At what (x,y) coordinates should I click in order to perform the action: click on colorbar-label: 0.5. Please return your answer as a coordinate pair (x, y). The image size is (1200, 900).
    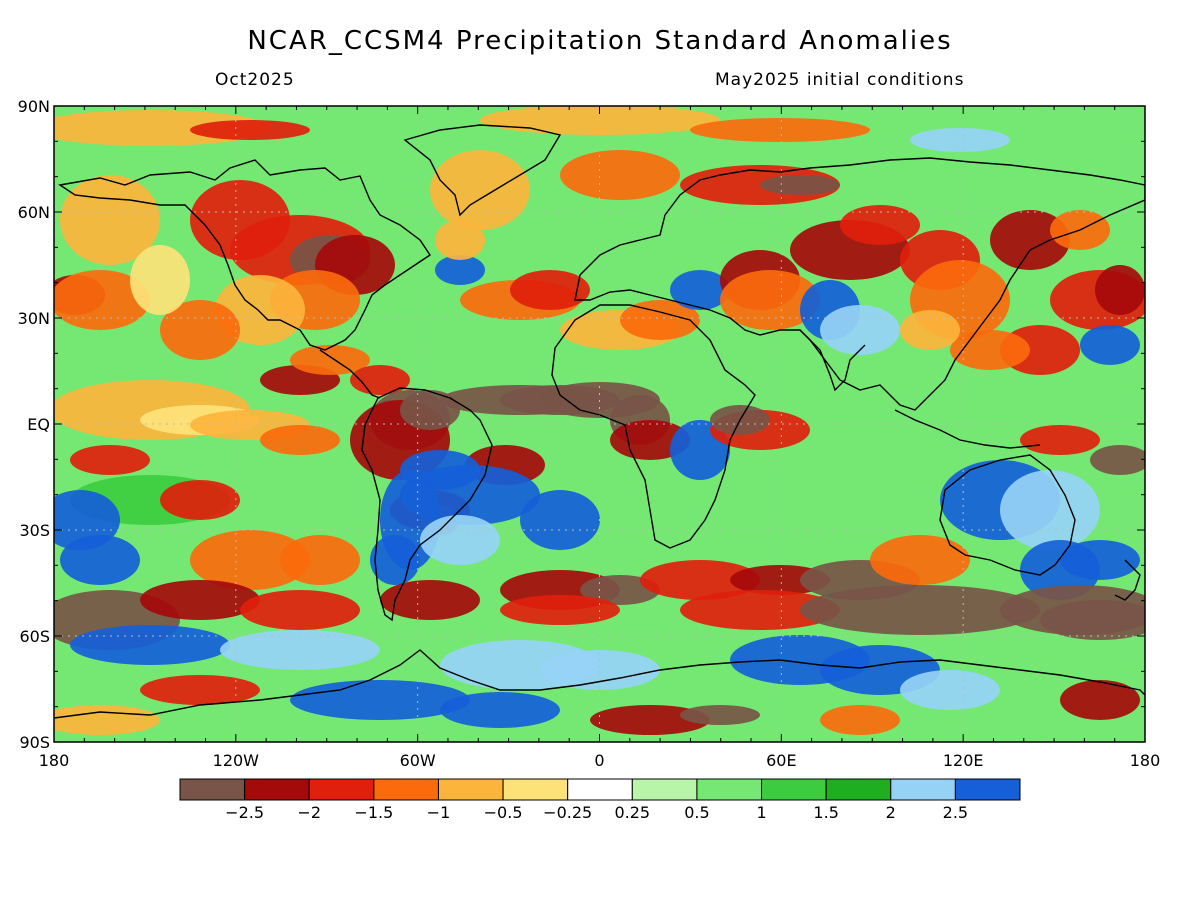
    Looking at the image, I should click on (696, 812).